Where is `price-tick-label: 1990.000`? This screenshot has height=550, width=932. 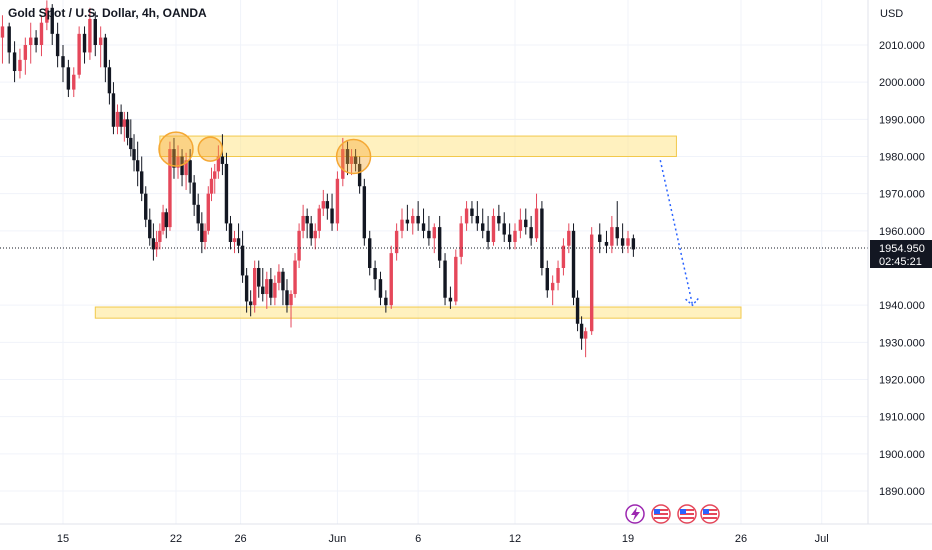 price-tick-label: 1990.000 is located at coordinates (902, 120).